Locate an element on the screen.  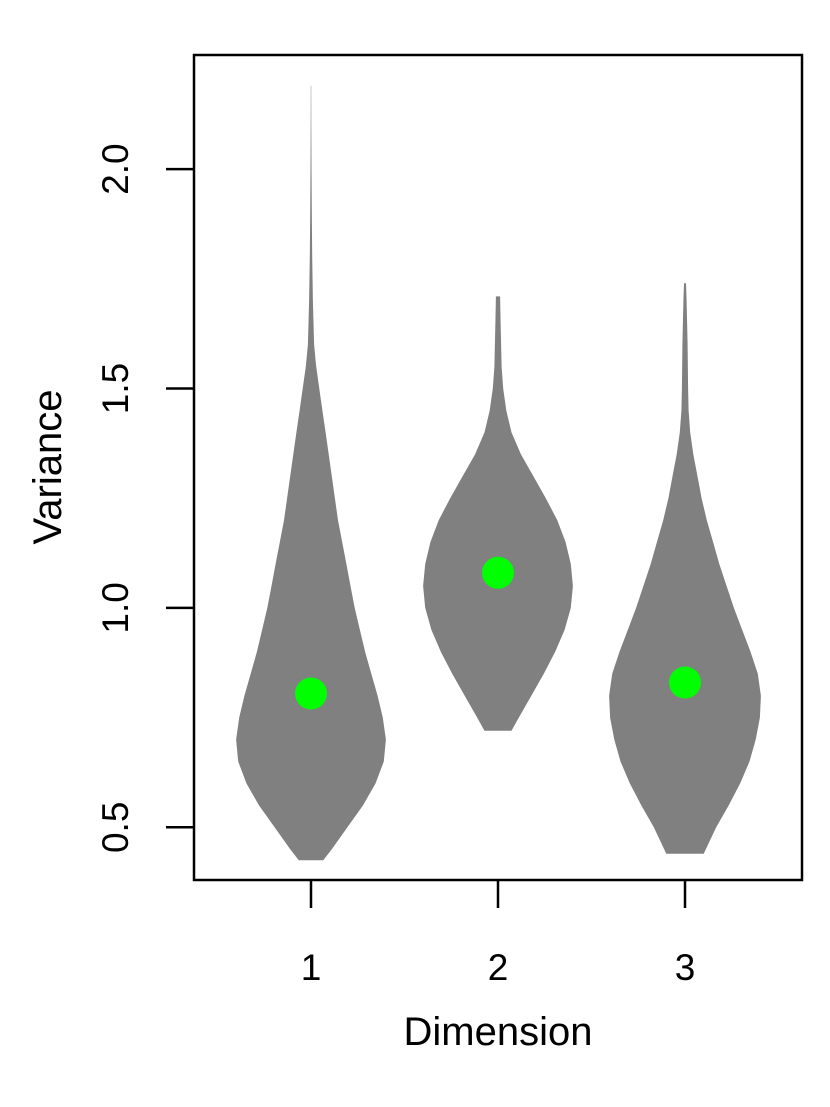
y-tick-label-0.5: 0.5 is located at coordinates (115, 827).